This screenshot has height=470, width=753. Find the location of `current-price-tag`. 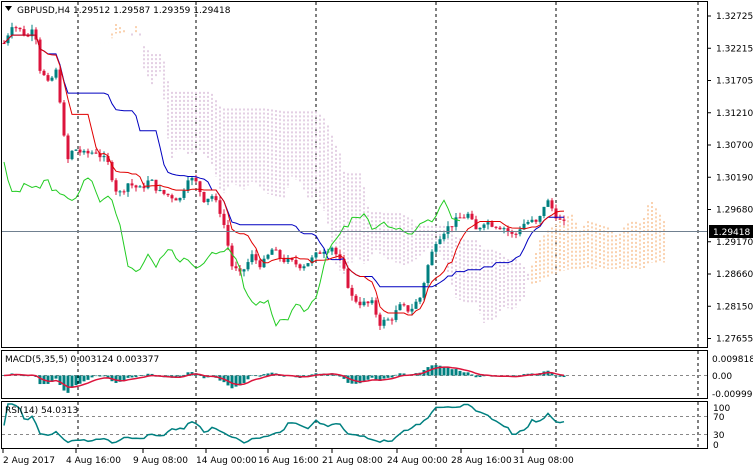

current-price-tag is located at coordinates (731, 231).